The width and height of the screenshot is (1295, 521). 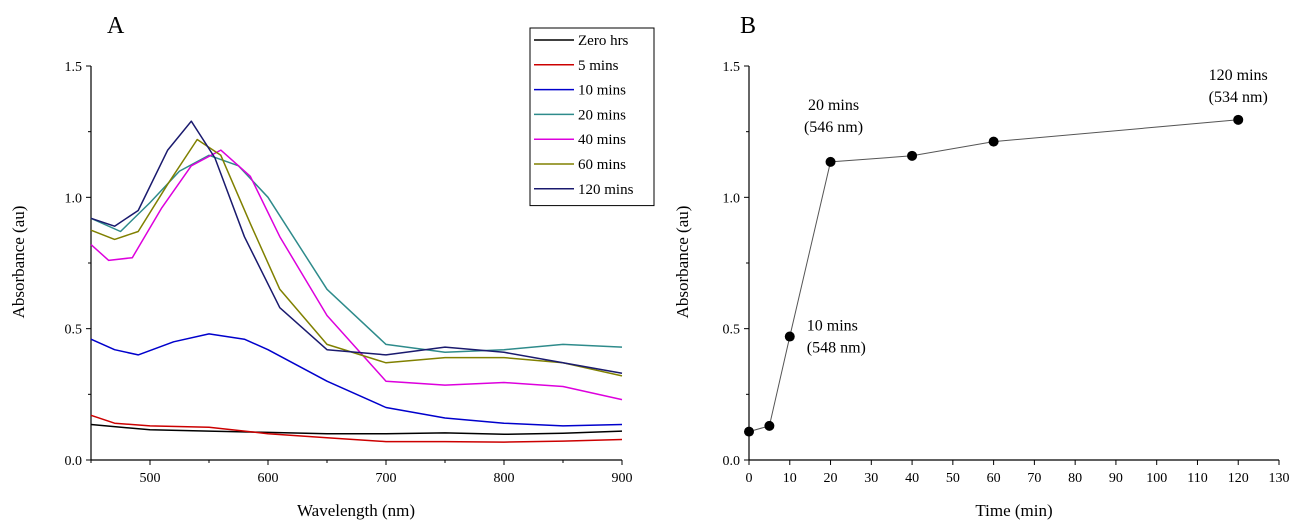 What do you see at coordinates (836, 337) in the screenshot?
I see `annotation-1: 10 mins (548 nm)` at bounding box center [836, 337].